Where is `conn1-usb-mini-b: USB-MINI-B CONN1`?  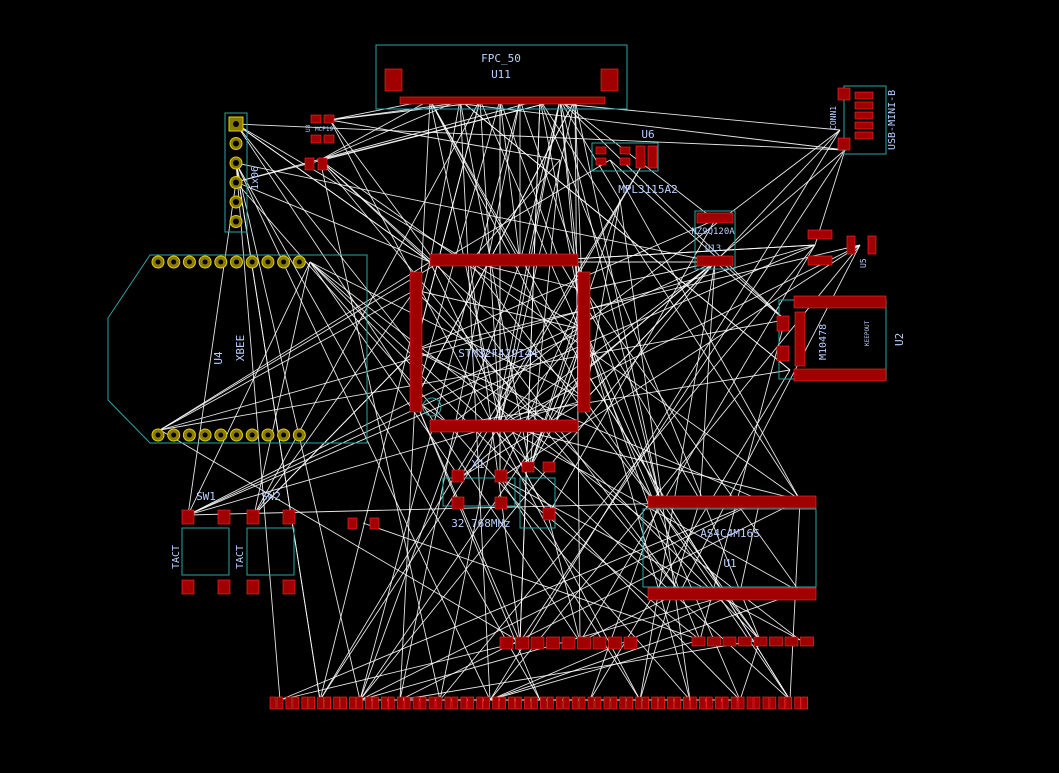
conn1-usb-mini-b: USB-MINI-B CONN1 is located at coordinates (863, 120).